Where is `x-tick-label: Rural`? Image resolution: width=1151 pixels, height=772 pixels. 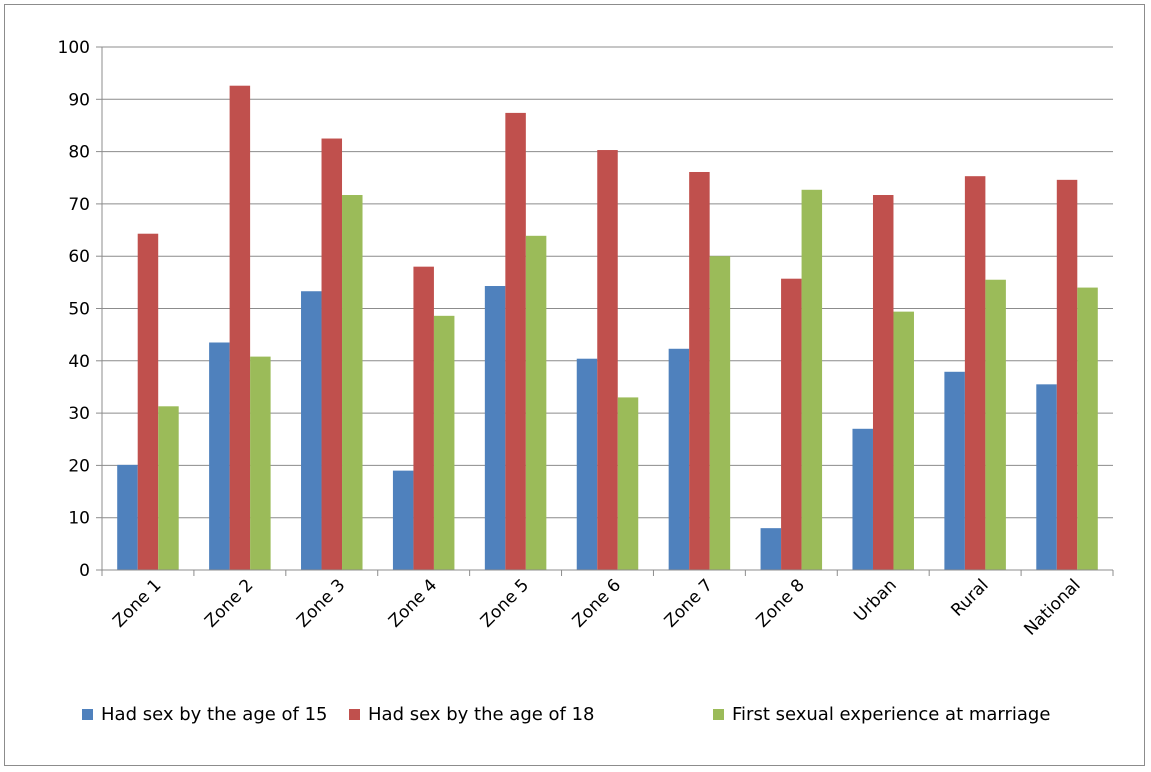 x-tick-label: Rural is located at coordinates (969, 597).